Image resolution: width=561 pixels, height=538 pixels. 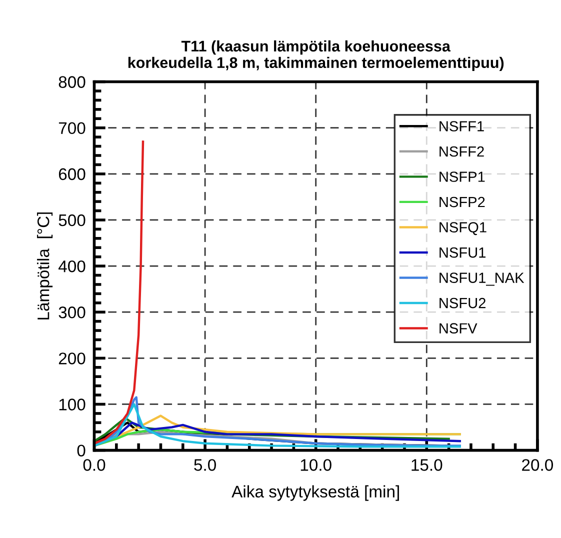 I want to click on legend-label: NSFP1, so click(x=462, y=177).